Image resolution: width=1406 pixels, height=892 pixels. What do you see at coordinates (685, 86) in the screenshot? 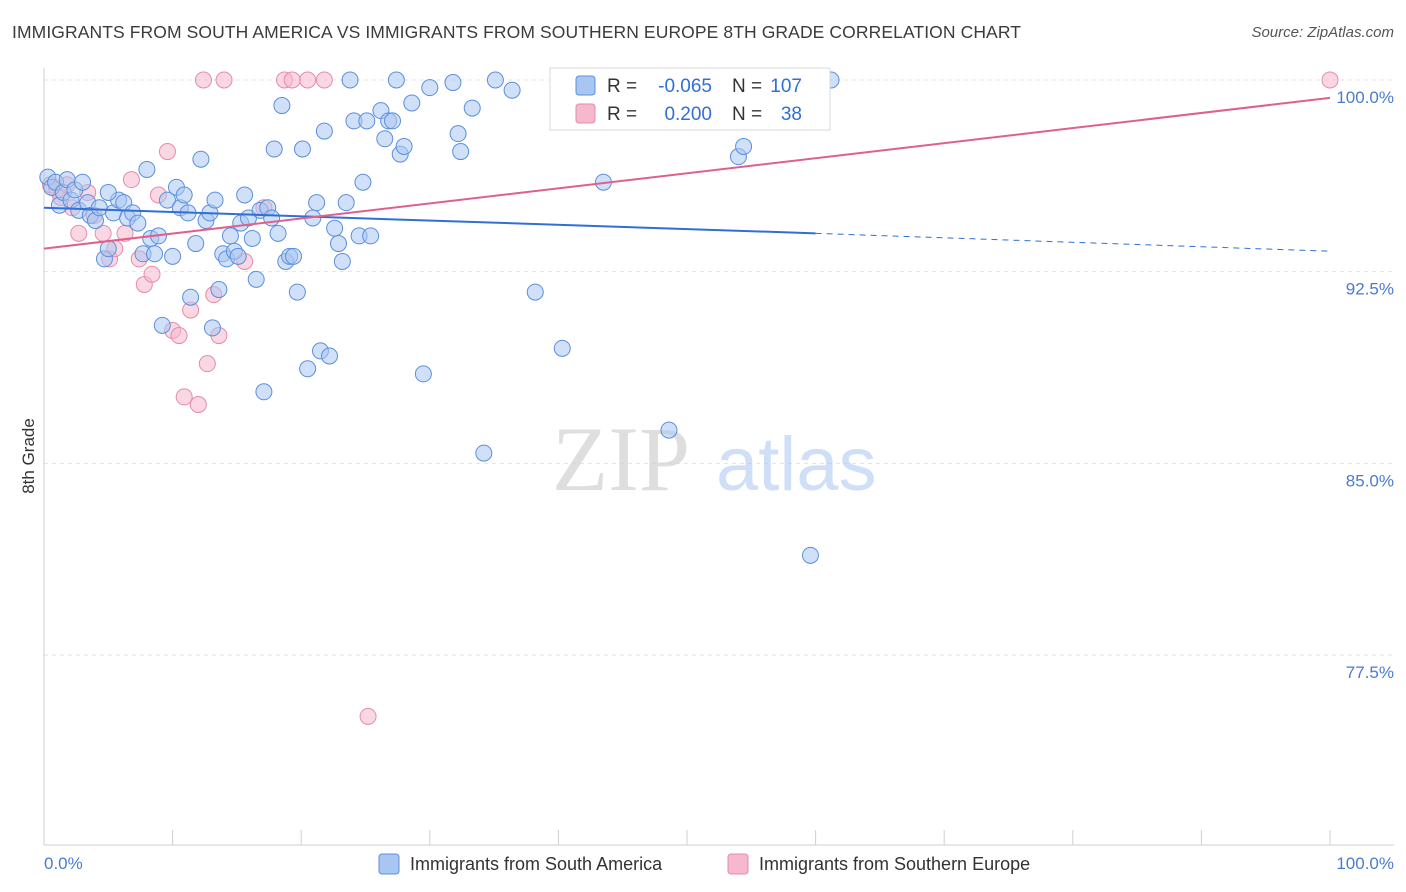
I see `legend-r-value-1: -0.065` at bounding box center [685, 86].